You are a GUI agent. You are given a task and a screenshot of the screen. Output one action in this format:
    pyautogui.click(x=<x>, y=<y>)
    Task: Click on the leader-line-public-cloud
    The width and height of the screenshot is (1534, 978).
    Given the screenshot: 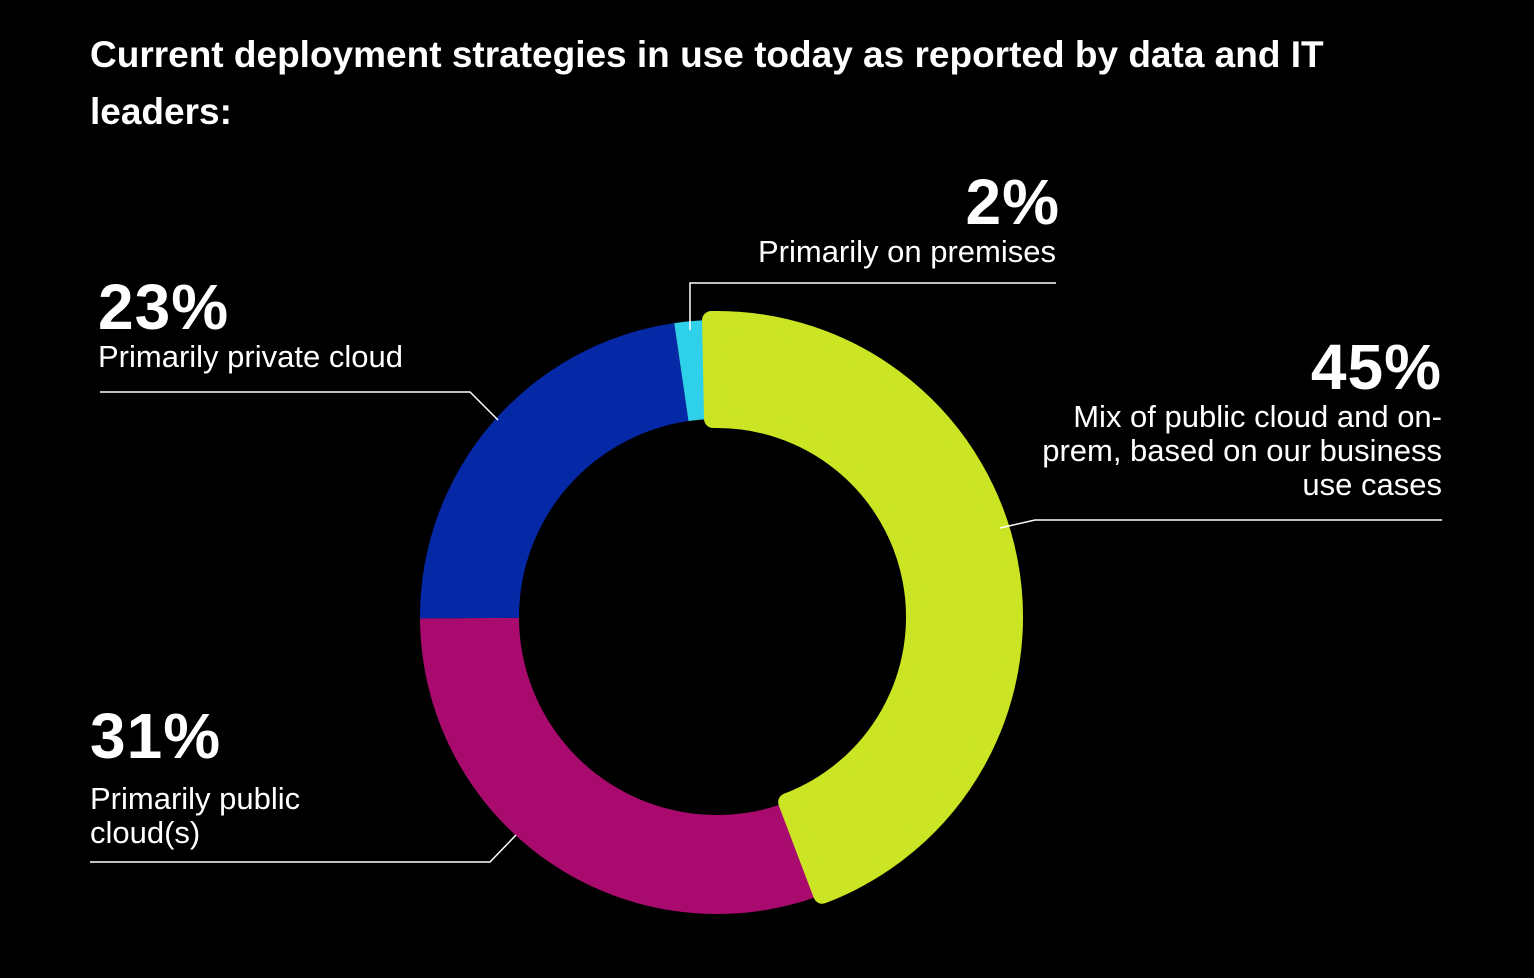 What is the action you would take?
    pyautogui.click(x=303, y=848)
    